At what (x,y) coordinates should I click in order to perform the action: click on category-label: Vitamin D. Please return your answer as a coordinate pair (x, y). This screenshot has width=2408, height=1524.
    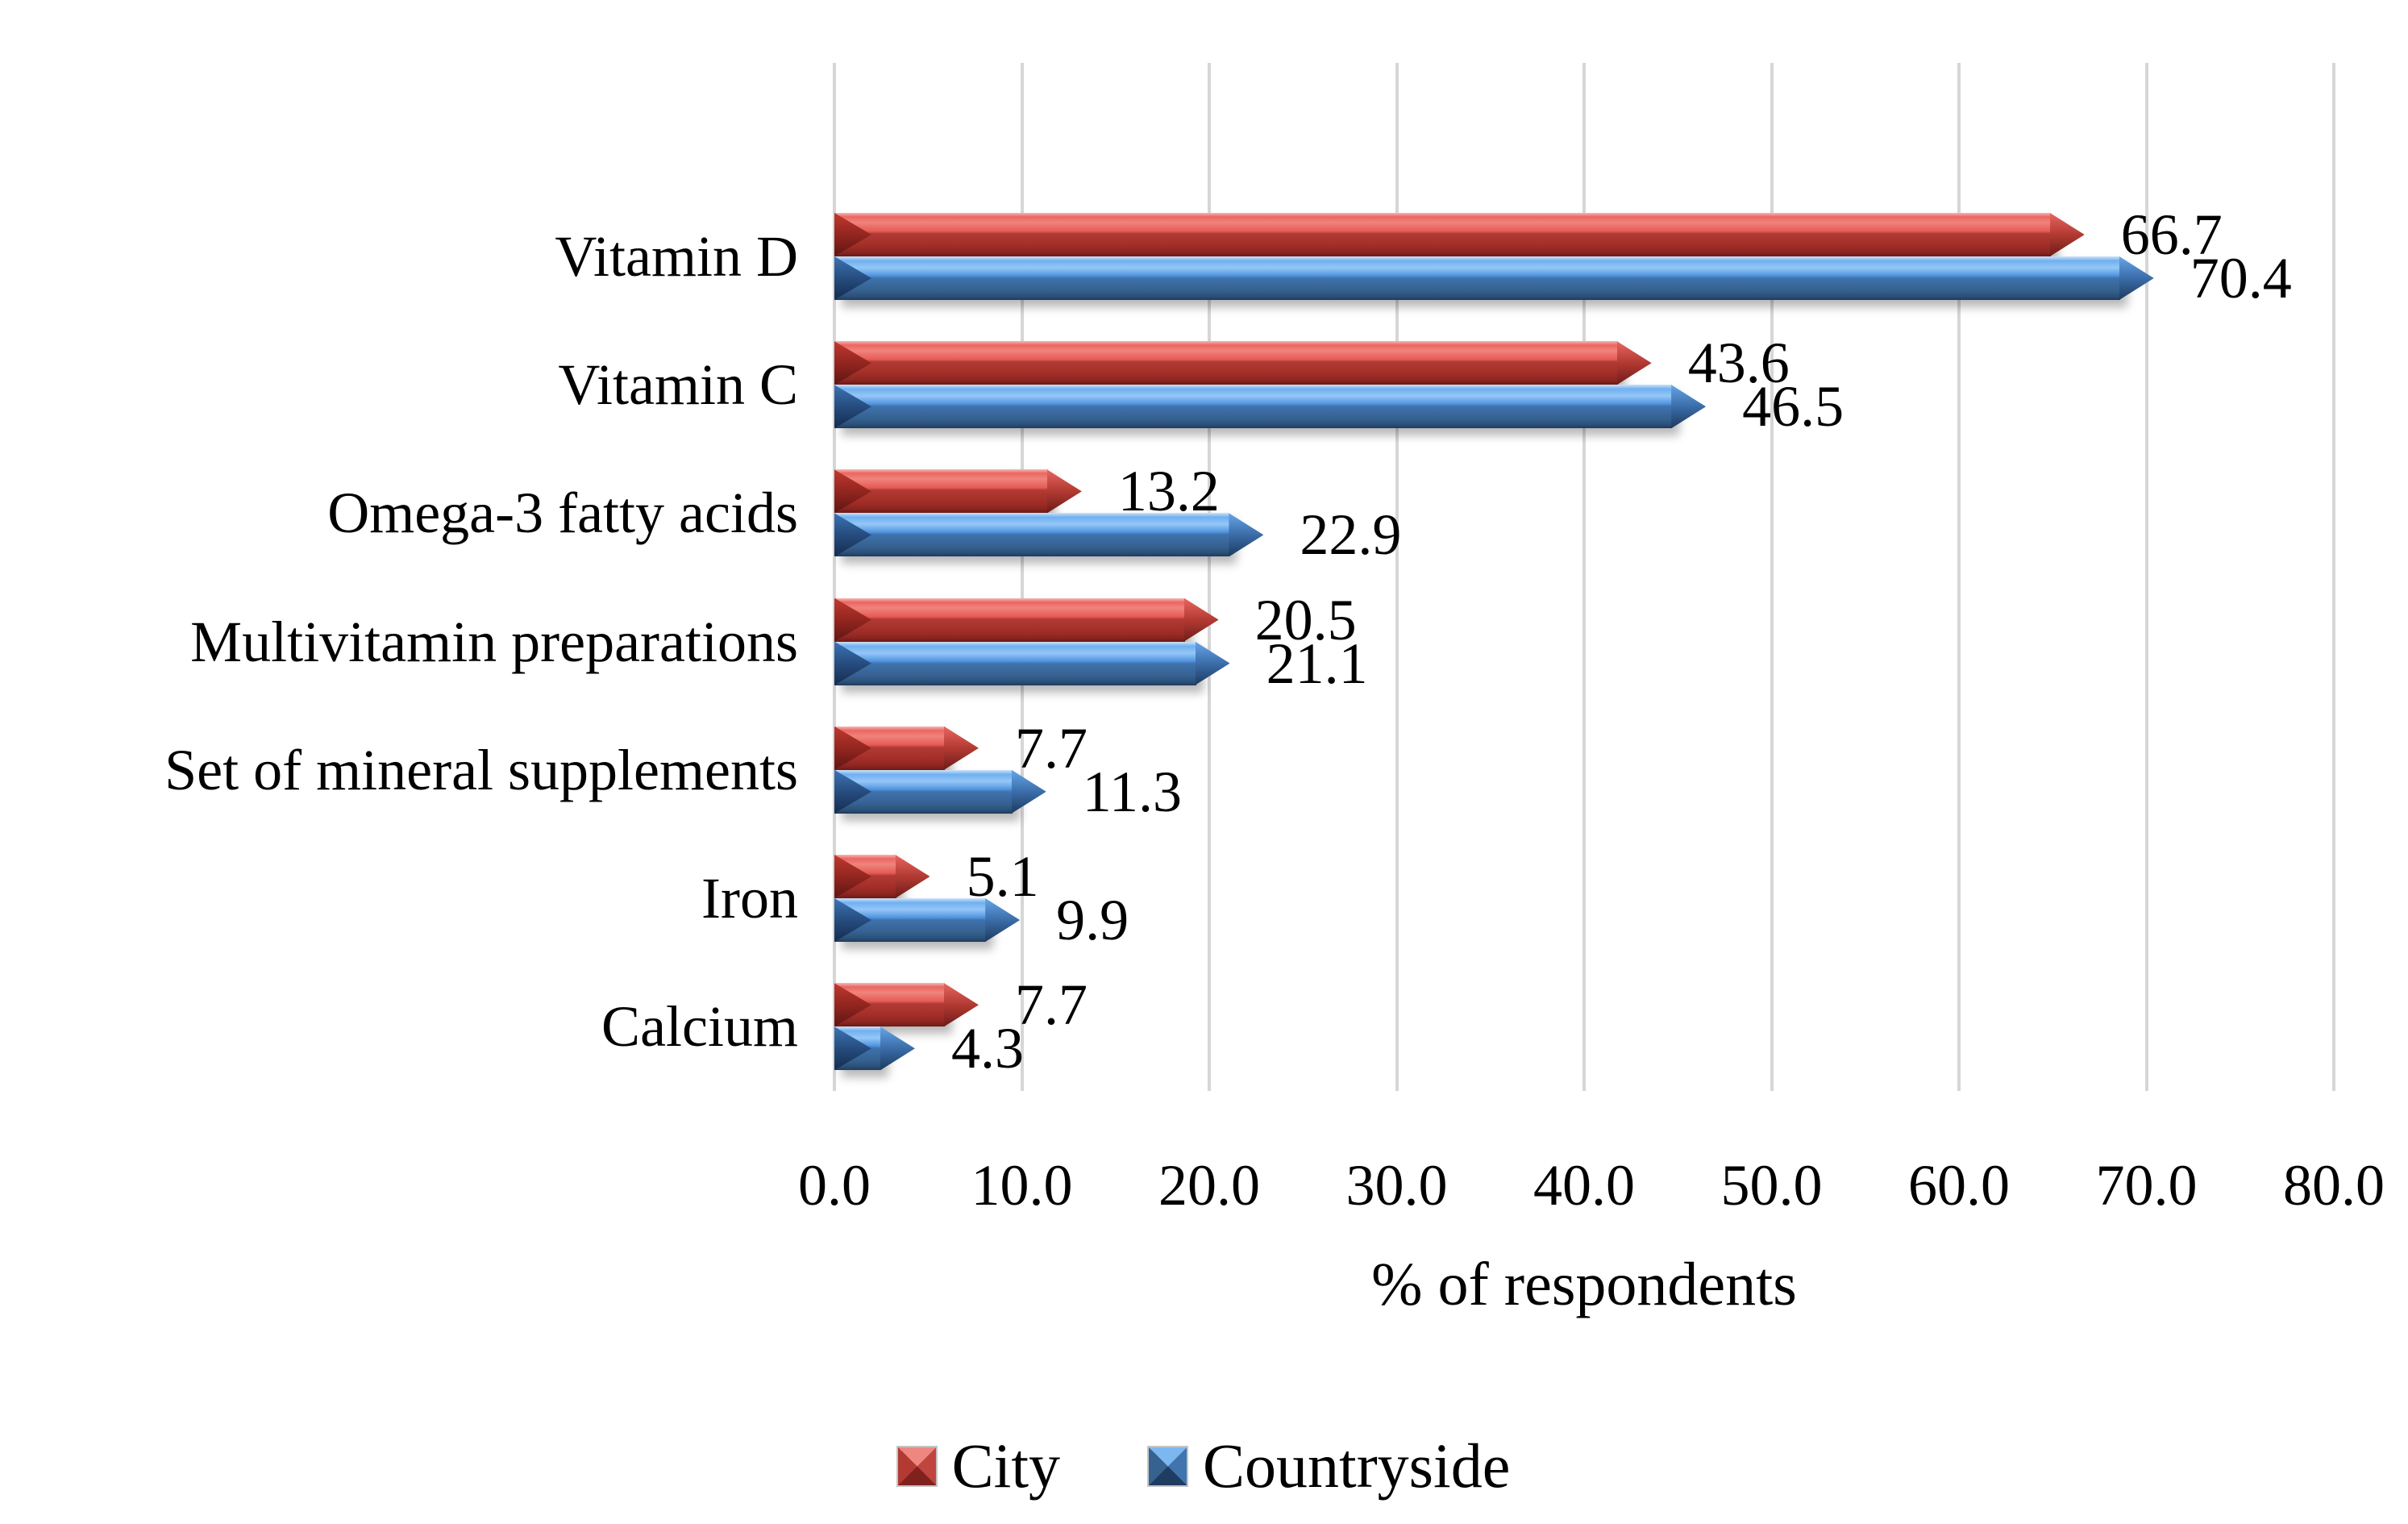
    Looking at the image, I should click on (676, 256).